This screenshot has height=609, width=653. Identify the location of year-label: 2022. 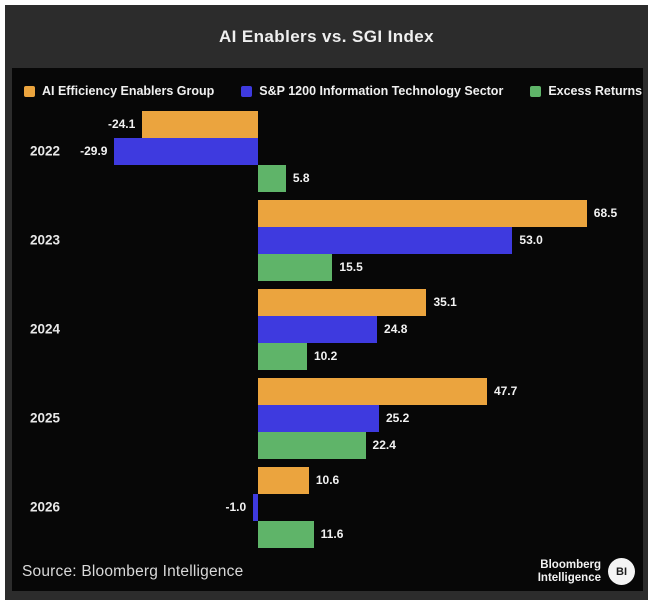
(44, 151).